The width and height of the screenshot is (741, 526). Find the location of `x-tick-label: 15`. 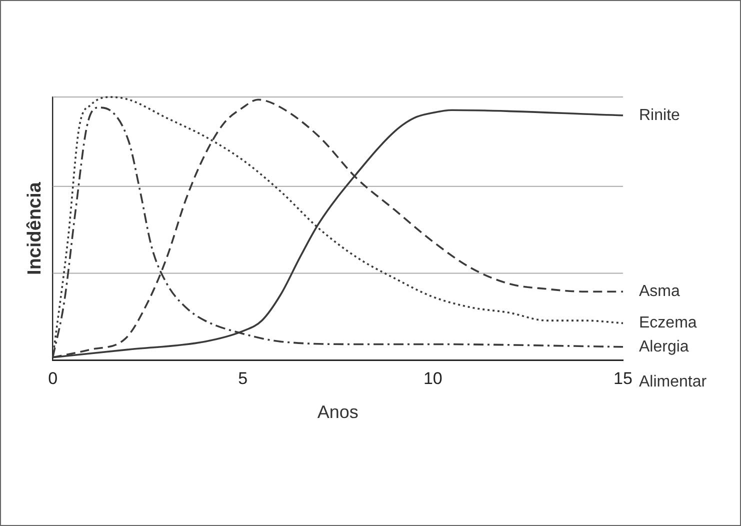

x-tick-label: 15 is located at coordinates (623, 378).